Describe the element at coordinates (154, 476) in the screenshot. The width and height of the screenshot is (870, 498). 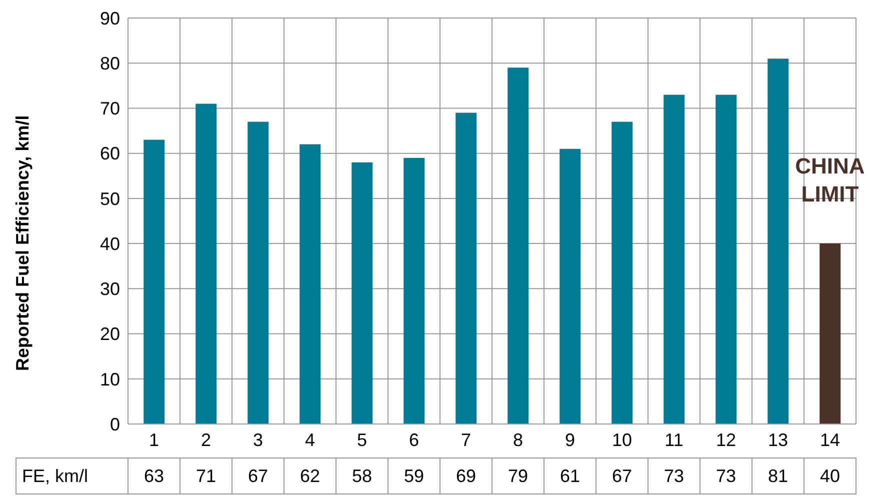
I see `data-label: 63` at that location.